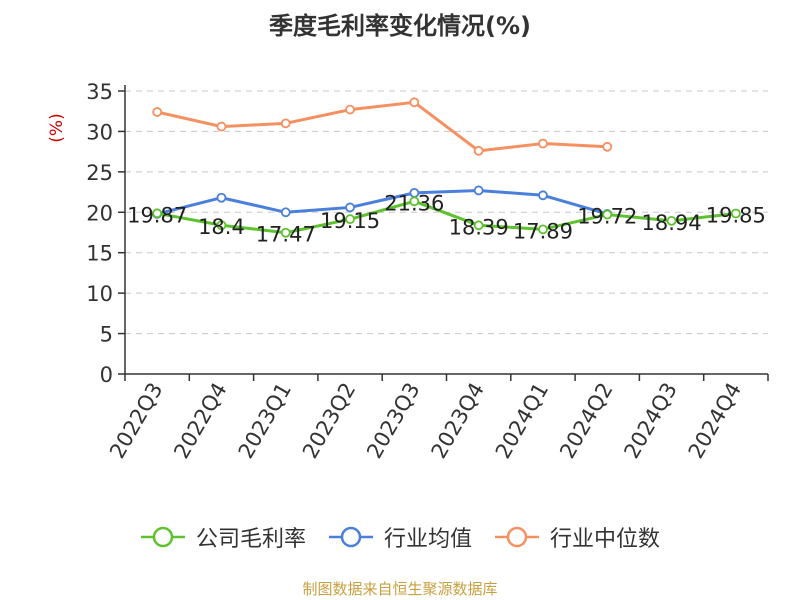 The width and height of the screenshot is (800, 600). Describe the element at coordinates (329, 421) in the screenshot. I see `x-tick-label: 2023Q2` at that location.